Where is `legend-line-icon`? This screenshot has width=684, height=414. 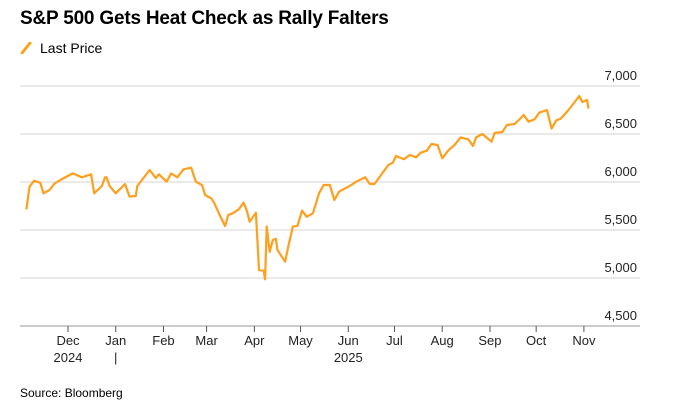 legend-line-icon is located at coordinates (26, 48).